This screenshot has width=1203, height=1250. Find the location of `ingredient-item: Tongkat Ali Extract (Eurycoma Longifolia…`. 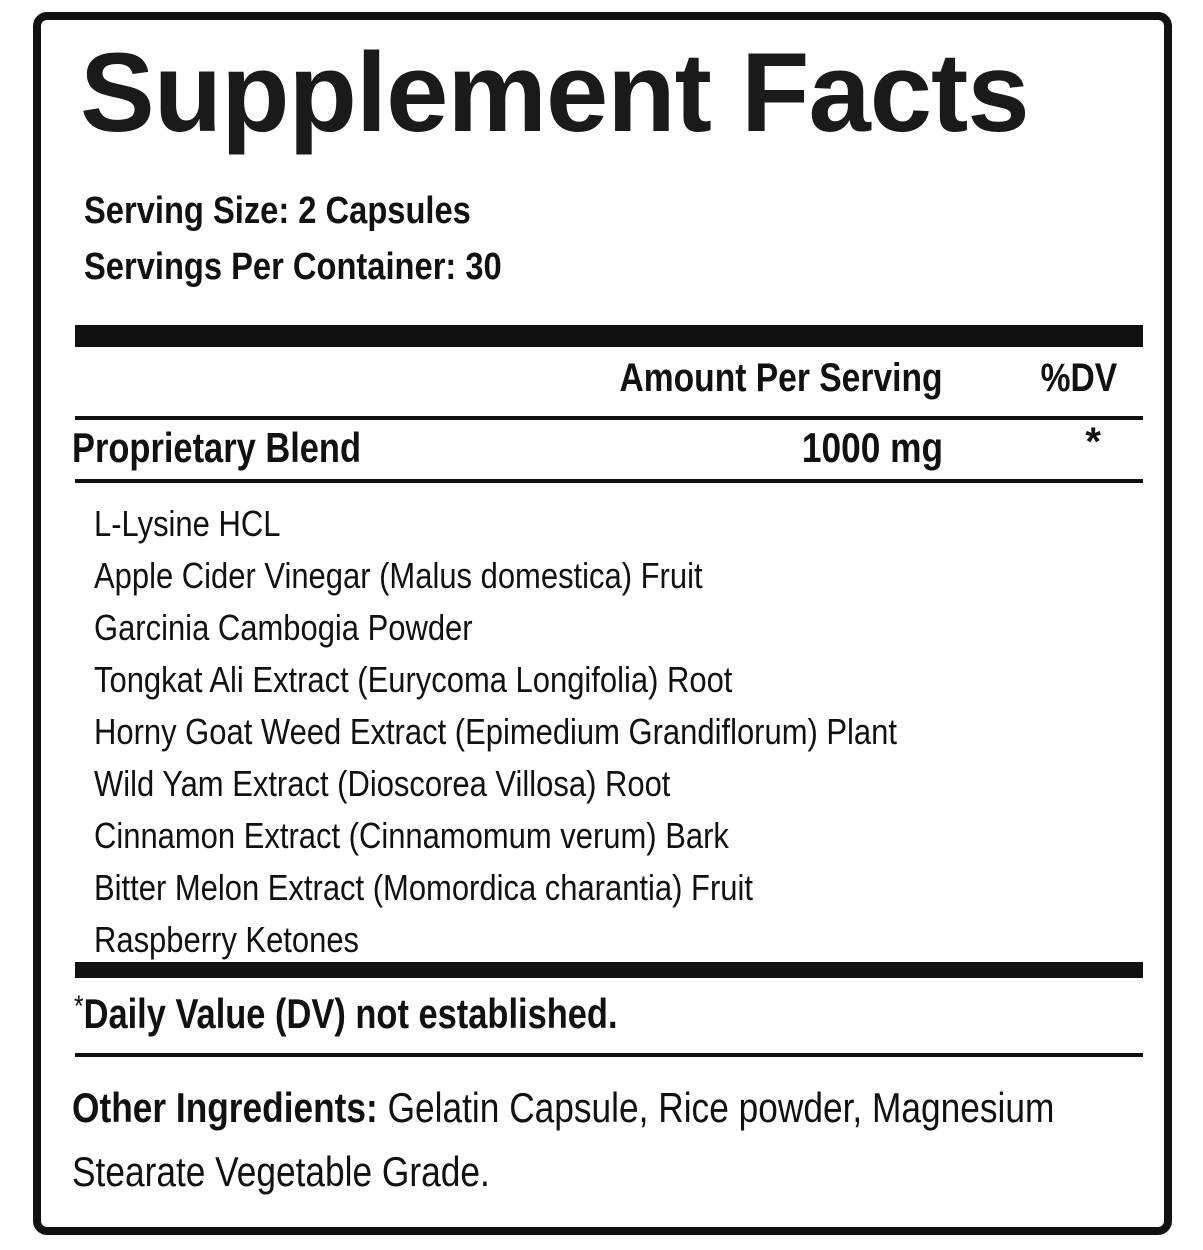

ingredient-item: Tongkat Ali Extract (Eurycoma Longifolia… is located at coordinates (413, 679).